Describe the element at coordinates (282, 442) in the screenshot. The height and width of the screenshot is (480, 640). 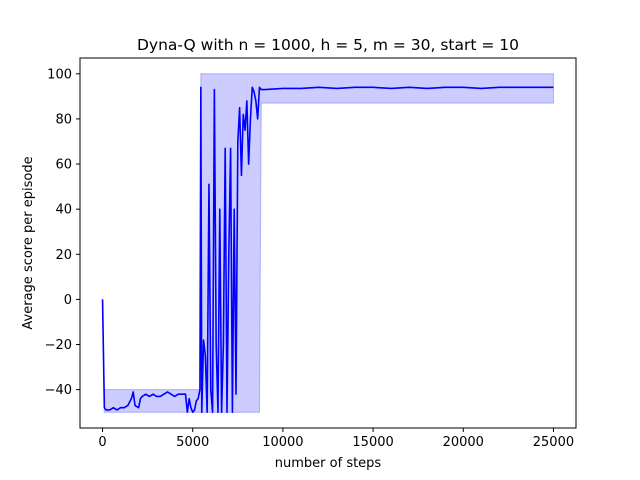
I see `x-tick-label: 10000` at that location.